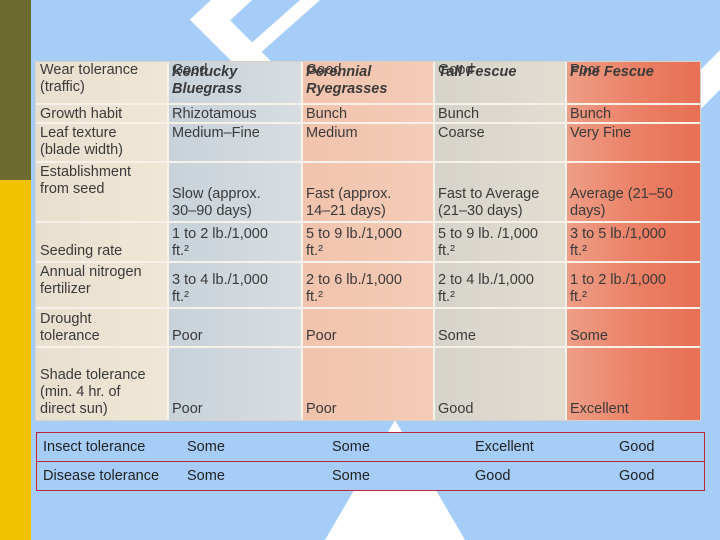  Describe the element at coordinates (591, 114) in the screenshot. I see `row-0-value-3-line: Bunch` at that location.